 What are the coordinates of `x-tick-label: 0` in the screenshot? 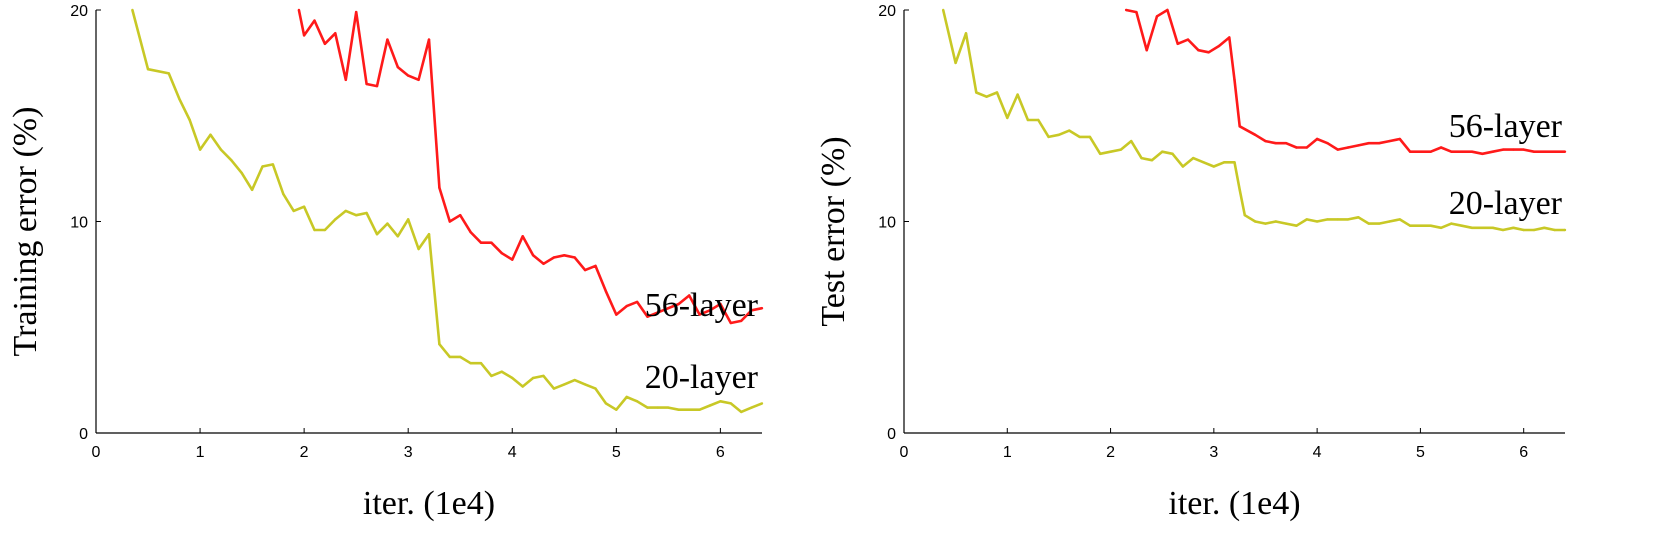 It's located at (96, 452).